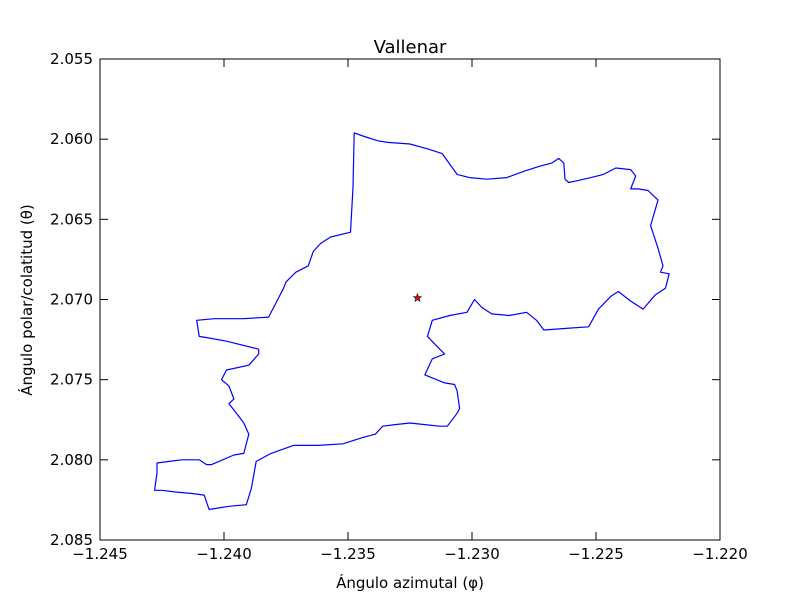 Image resolution: width=800 pixels, height=604 pixels. I want to click on y-tick-label: 2.070, so click(71, 300).